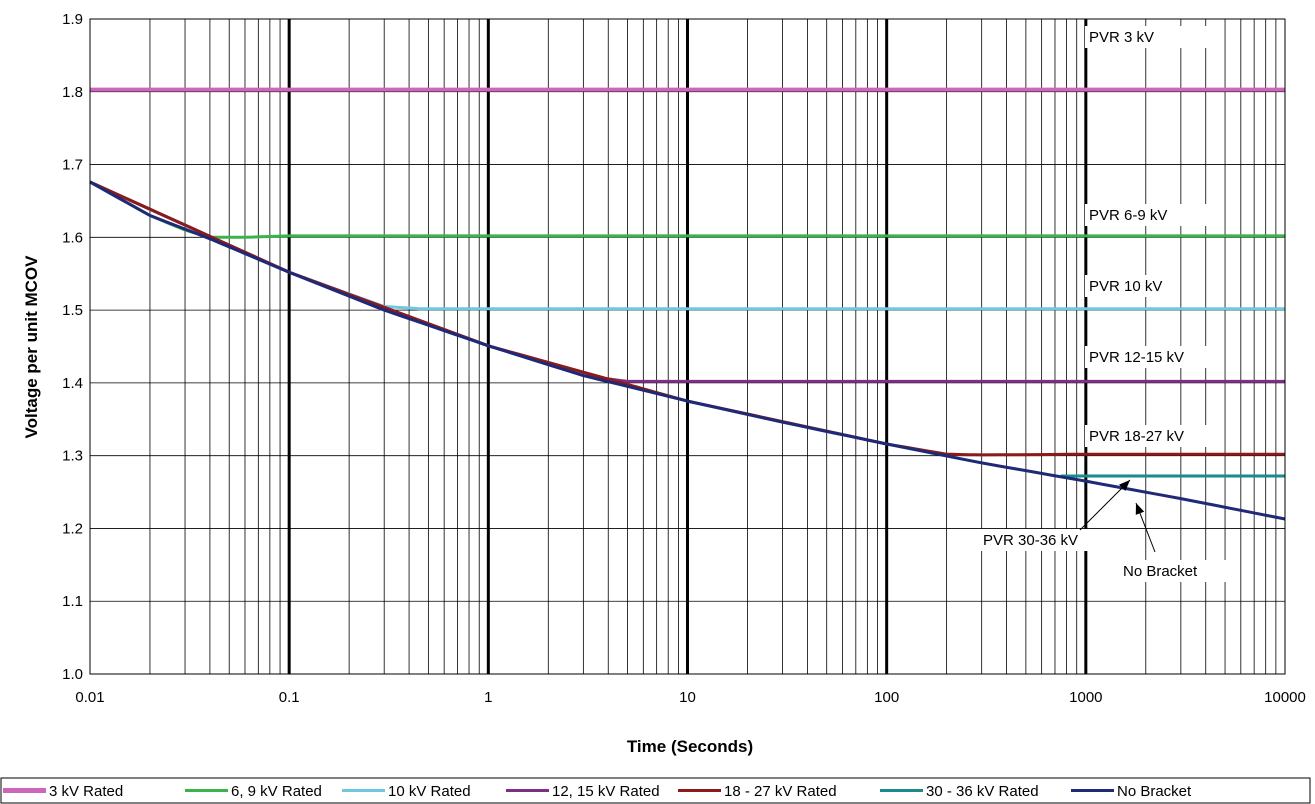 This screenshot has height=804, width=1315. I want to click on y-tick-label: 1.2, so click(72, 528).